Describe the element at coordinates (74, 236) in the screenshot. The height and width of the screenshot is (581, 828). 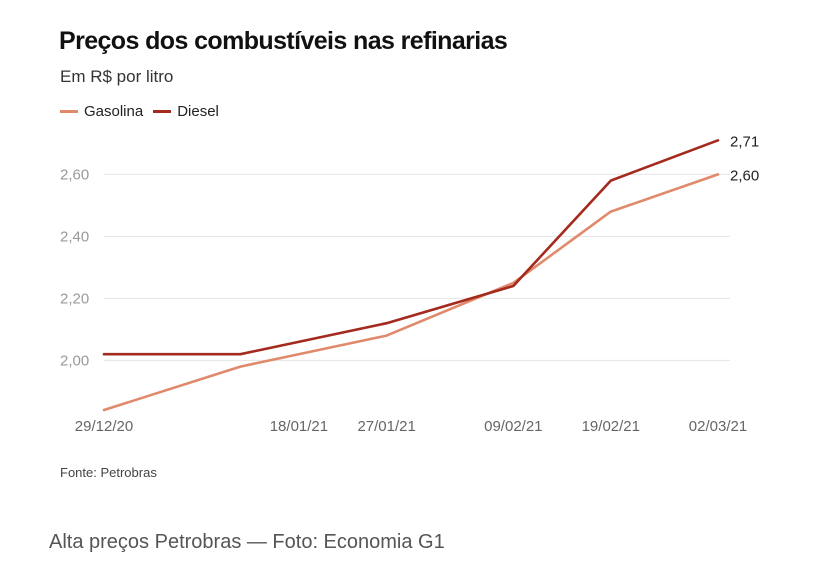
I see `y-tick-label: 2,40` at that location.